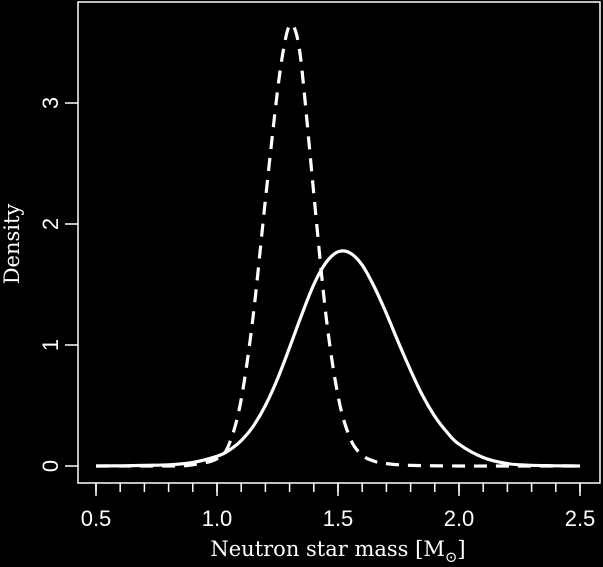 The height and width of the screenshot is (567, 603). What do you see at coordinates (217, 518) in the screenshot?
I see `x-tick-label: 1.0` at bounding box center [217, 518].